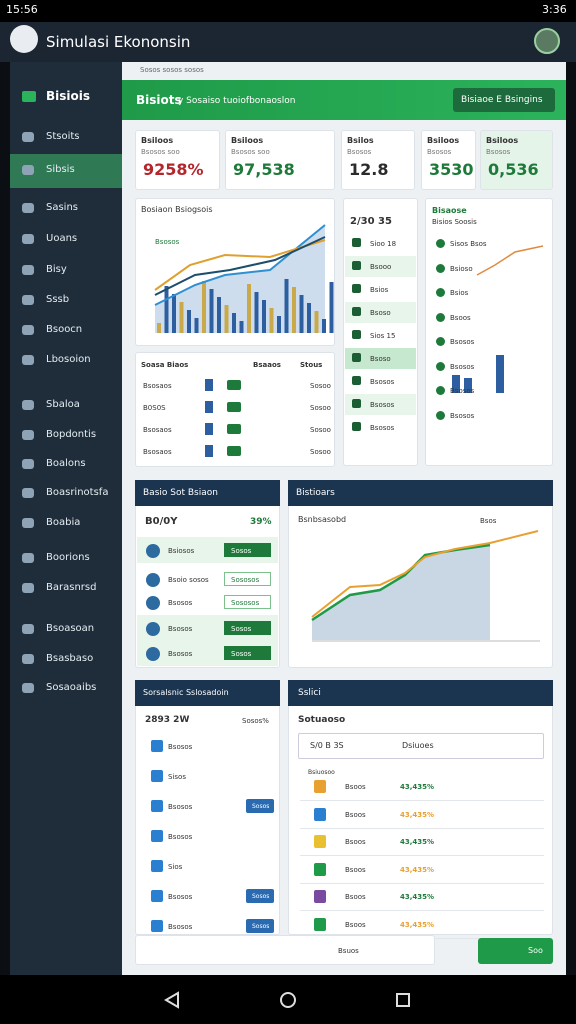 The width and height of the screenshot is (576, 1024). What do you see at coordinates (515, 951) in the screenshot?
I see `toolbar-button` at bounding box center [515, 951].